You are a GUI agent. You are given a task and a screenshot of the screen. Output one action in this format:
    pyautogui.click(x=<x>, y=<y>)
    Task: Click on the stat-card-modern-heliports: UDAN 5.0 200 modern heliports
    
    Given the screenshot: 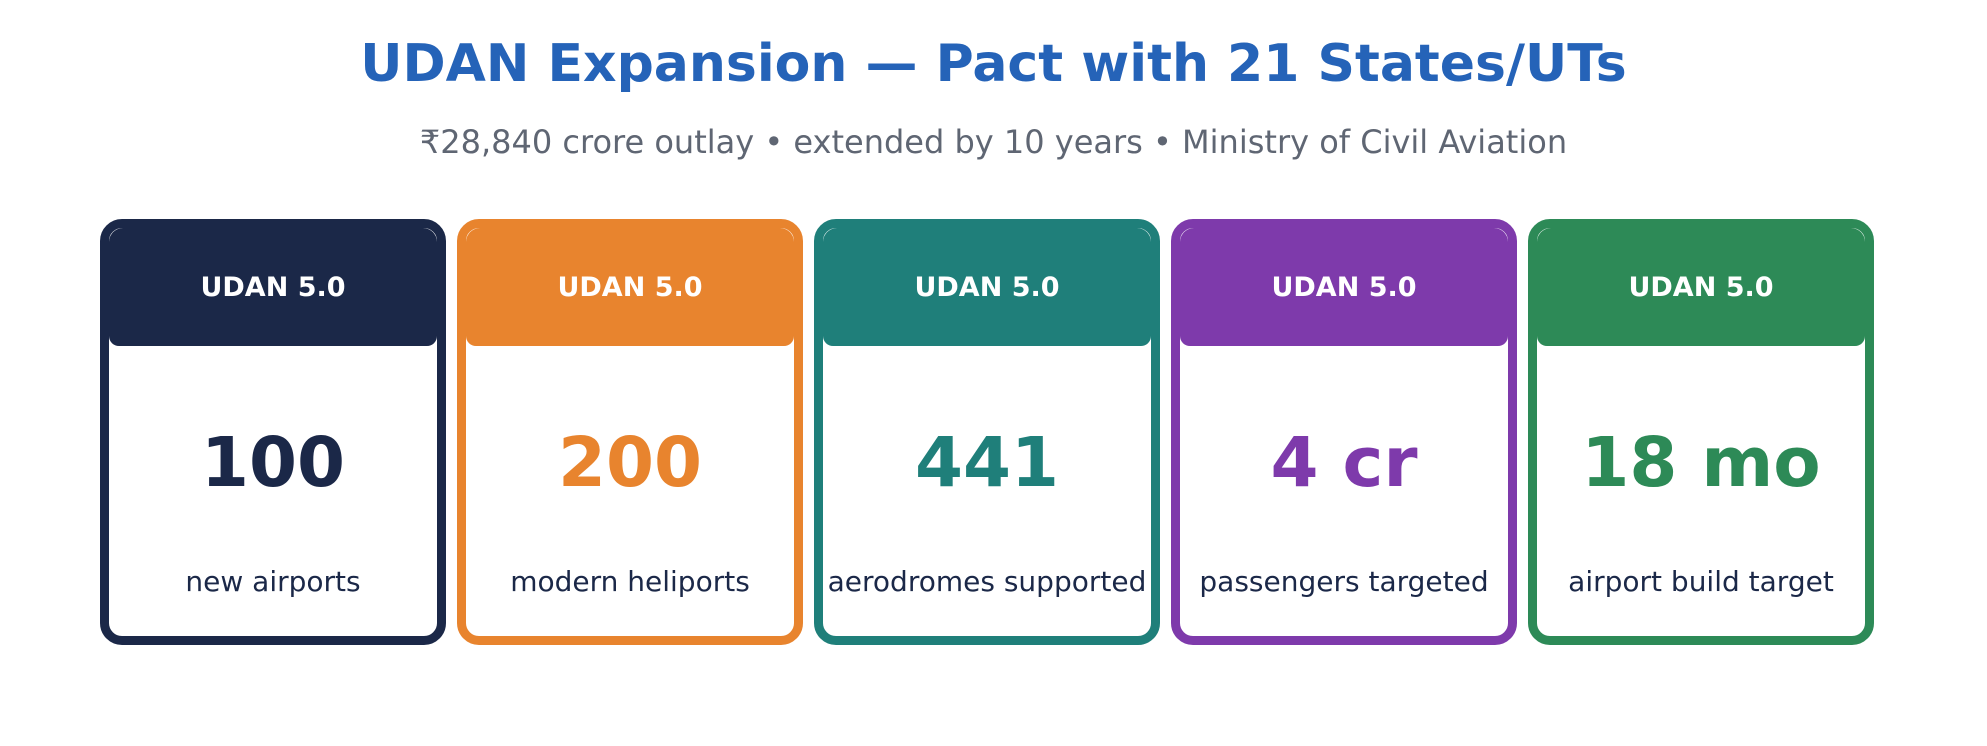 What is the action you would take?
    pyautogui.click(x=630, y=432)
    